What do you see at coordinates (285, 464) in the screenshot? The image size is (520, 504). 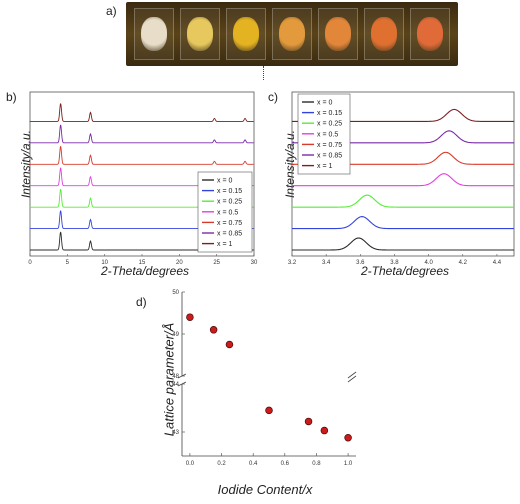 I see `x-tick-label: 0.6` at bounding box center [285, 464].